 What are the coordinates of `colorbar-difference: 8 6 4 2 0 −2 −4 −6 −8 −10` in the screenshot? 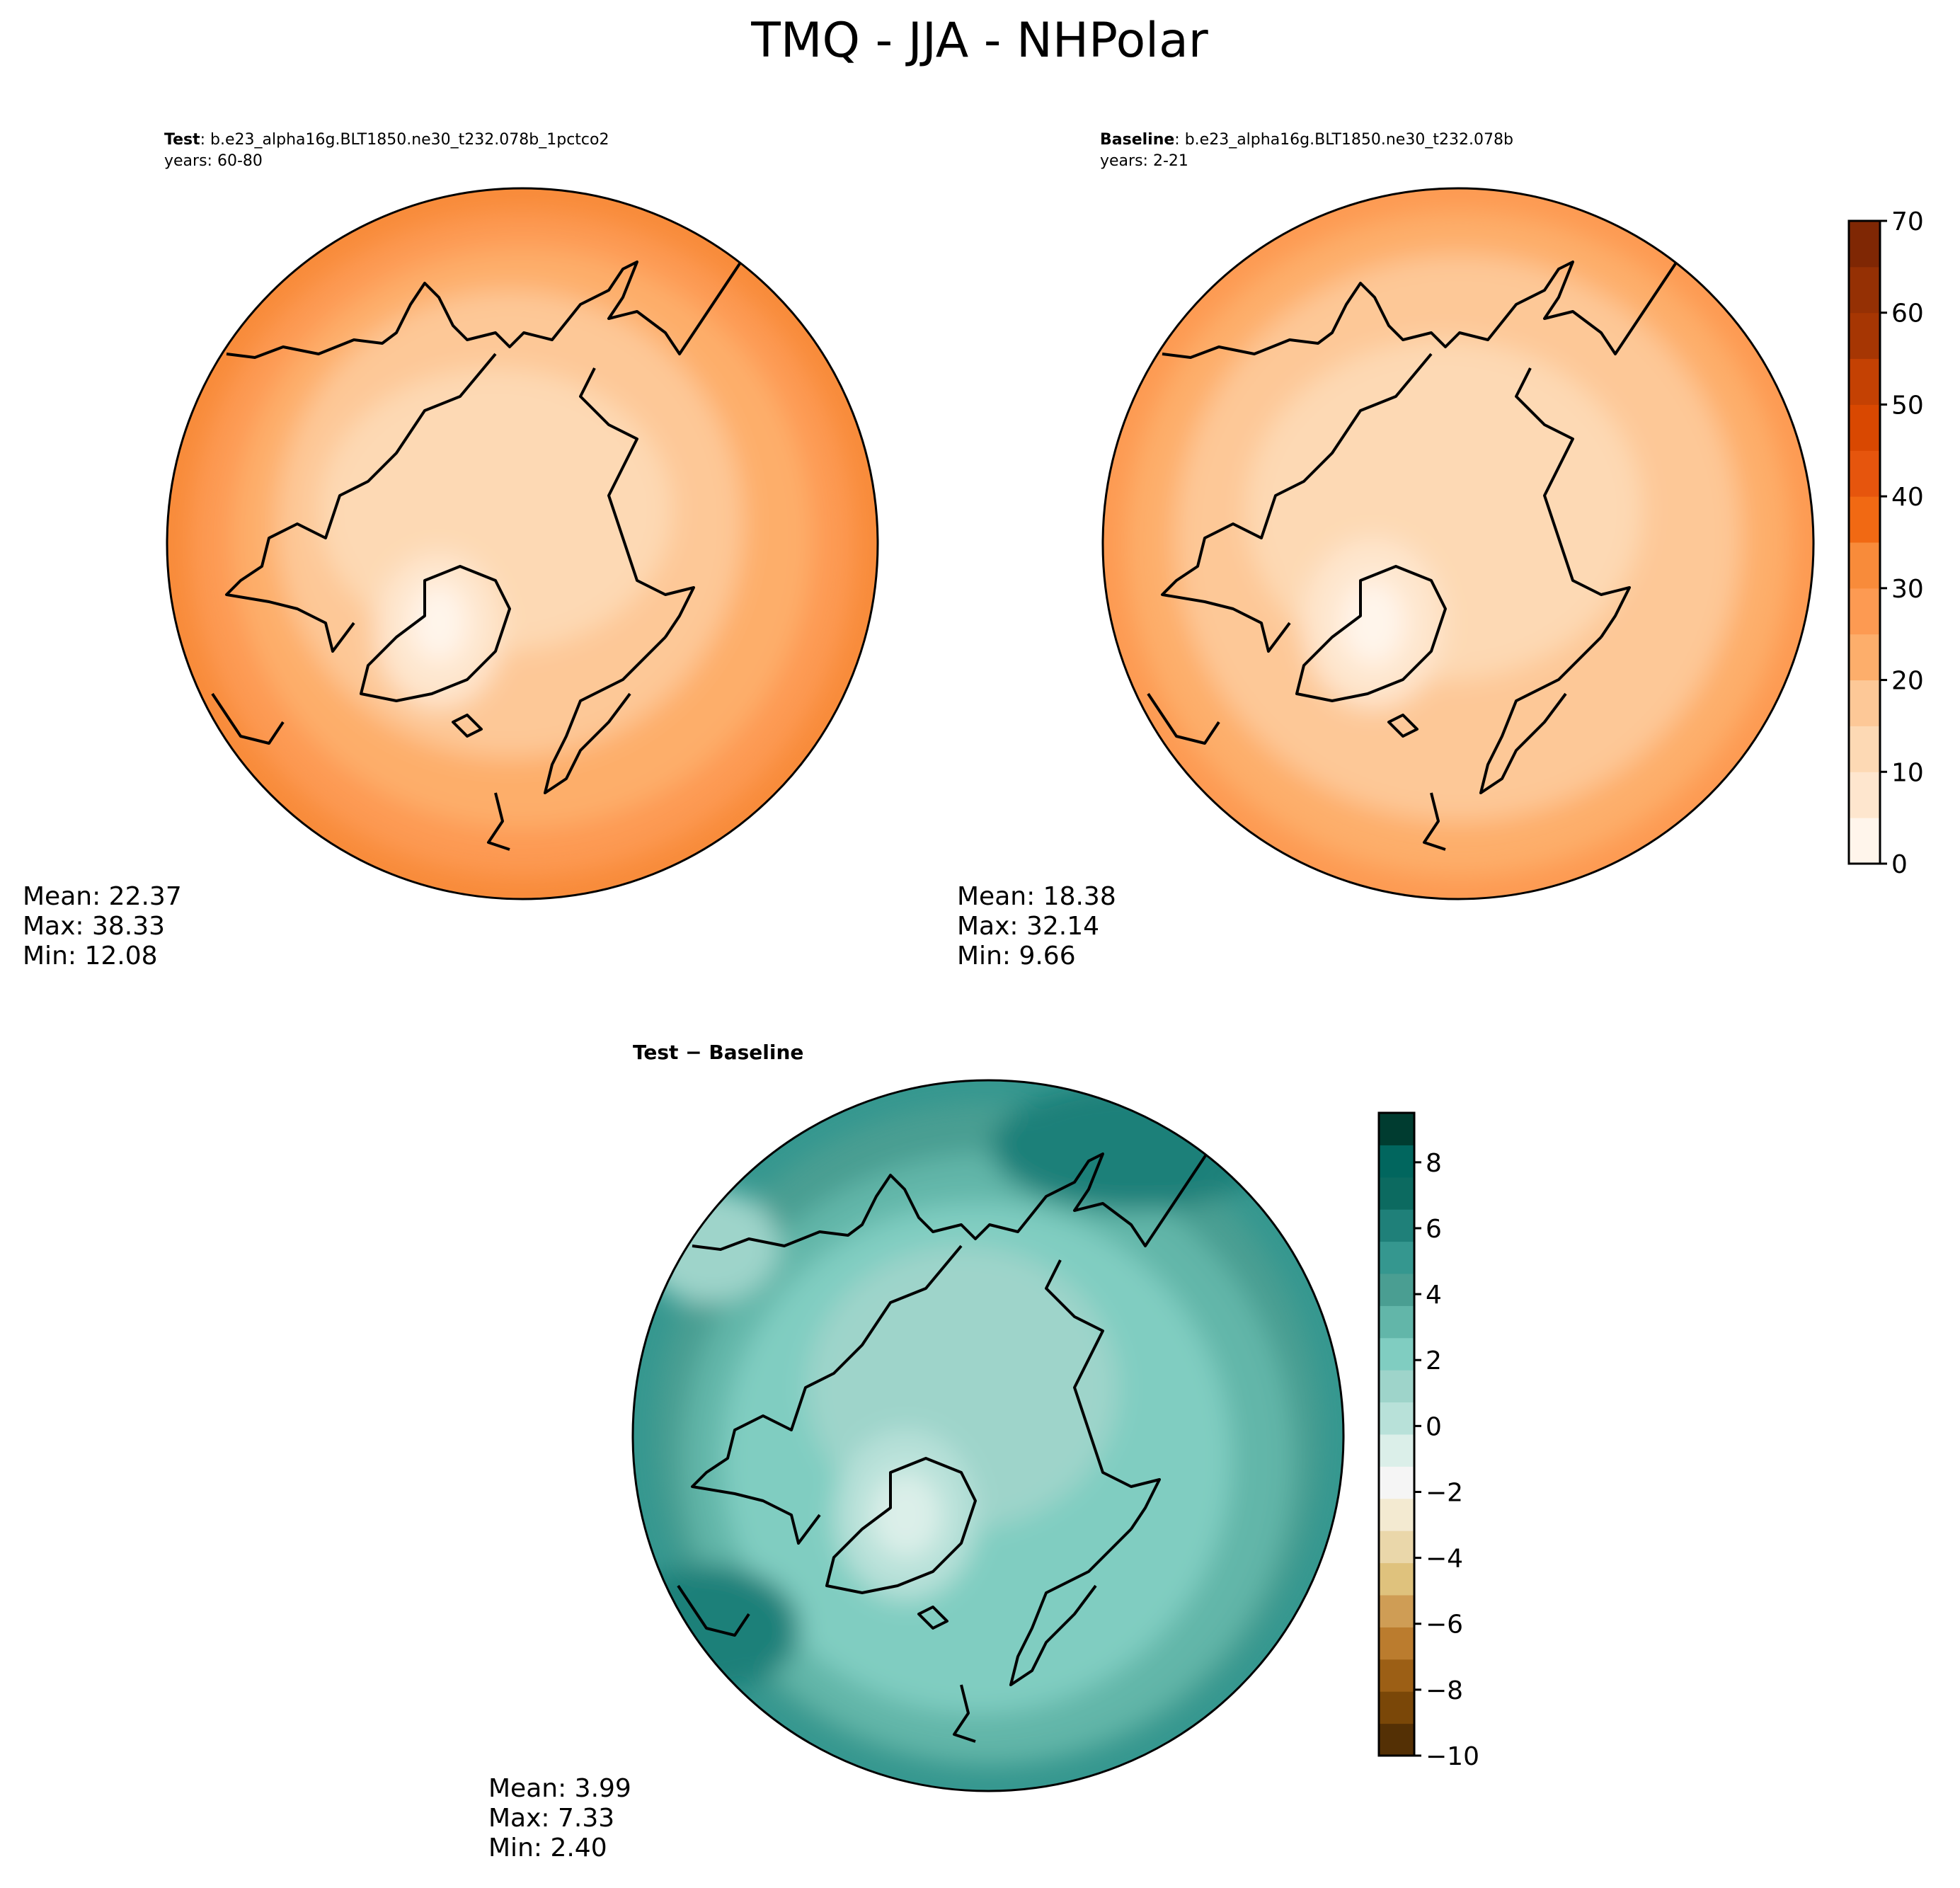 It's located at (1428, 1441).